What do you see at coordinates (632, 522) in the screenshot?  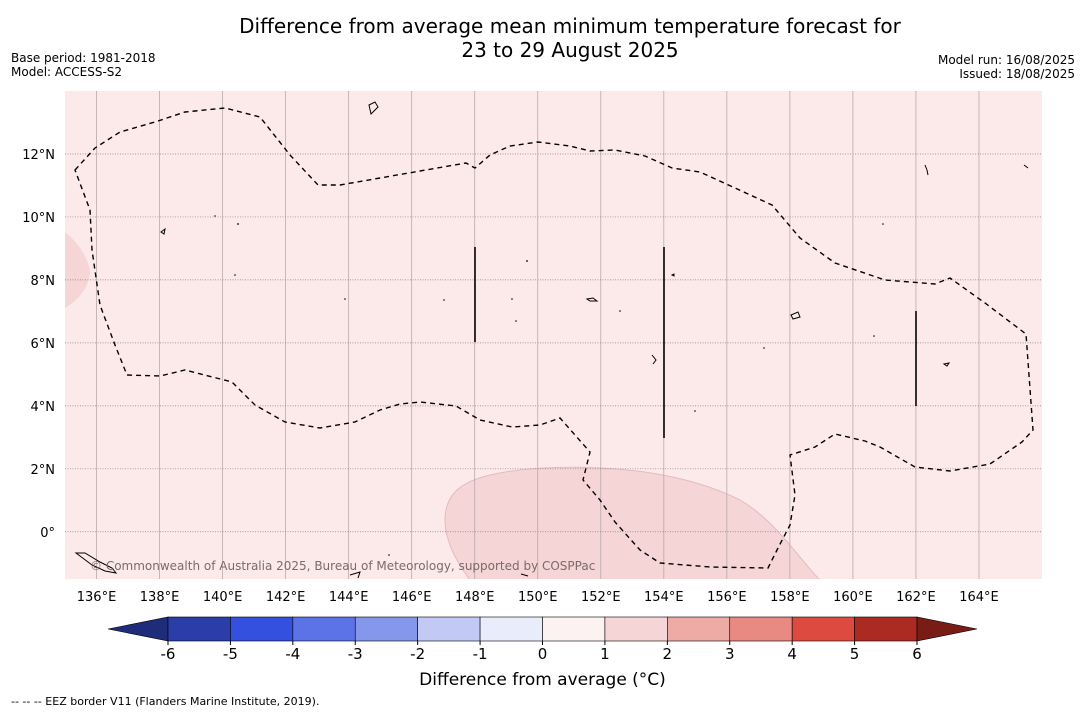 I see `warm-anomaly-area` at bounding box center [632, 522].